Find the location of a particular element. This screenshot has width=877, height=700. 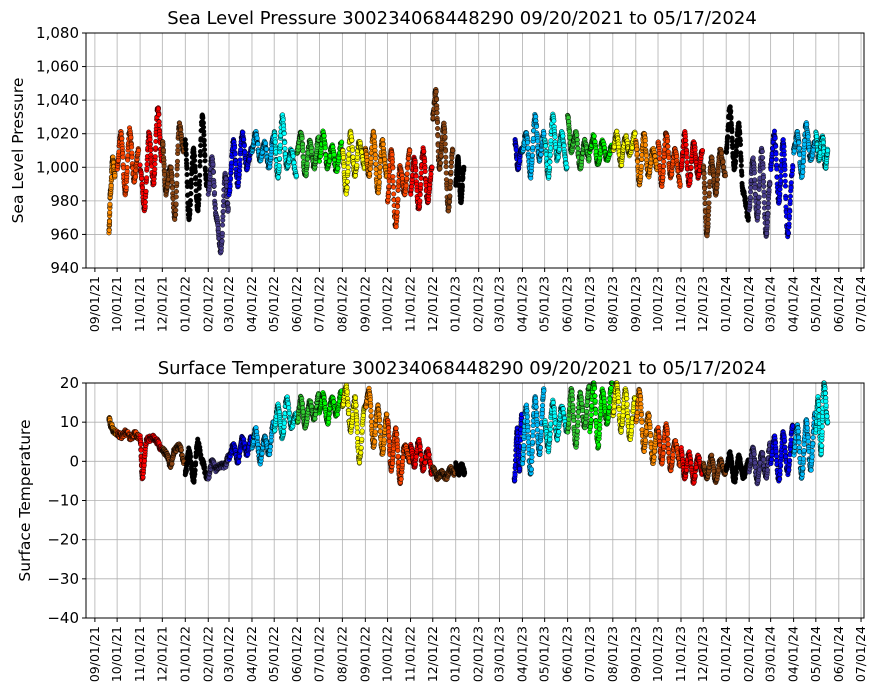

x-tick-label: 01/01/24 is located at coordinates (725, 304).